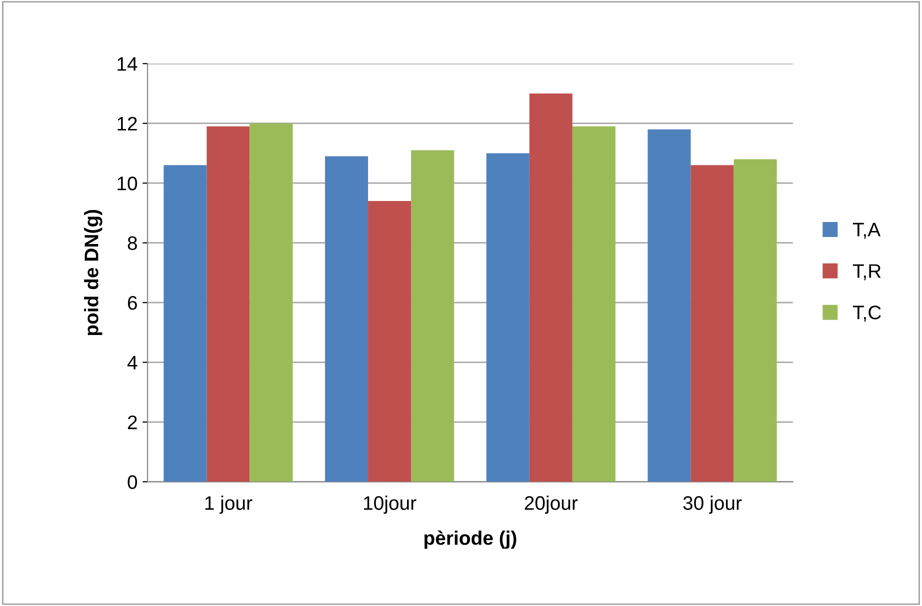  What do you see at coordinates (132, 423) in the screenshot?
I see `y-tick-label: 2` at bounding box center [132, 423].